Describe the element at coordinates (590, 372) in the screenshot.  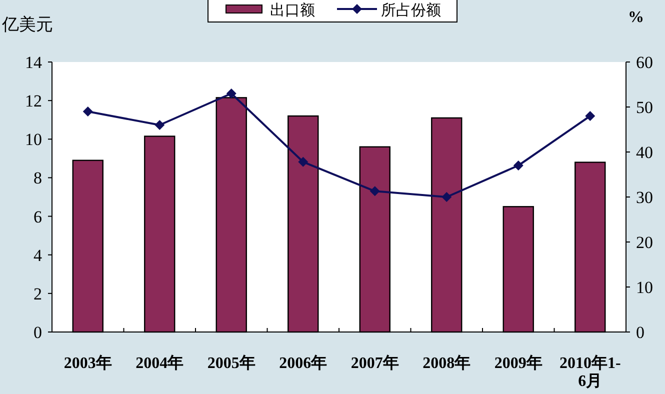
I see `x-tick-label: 2010年1-6月` at that location.